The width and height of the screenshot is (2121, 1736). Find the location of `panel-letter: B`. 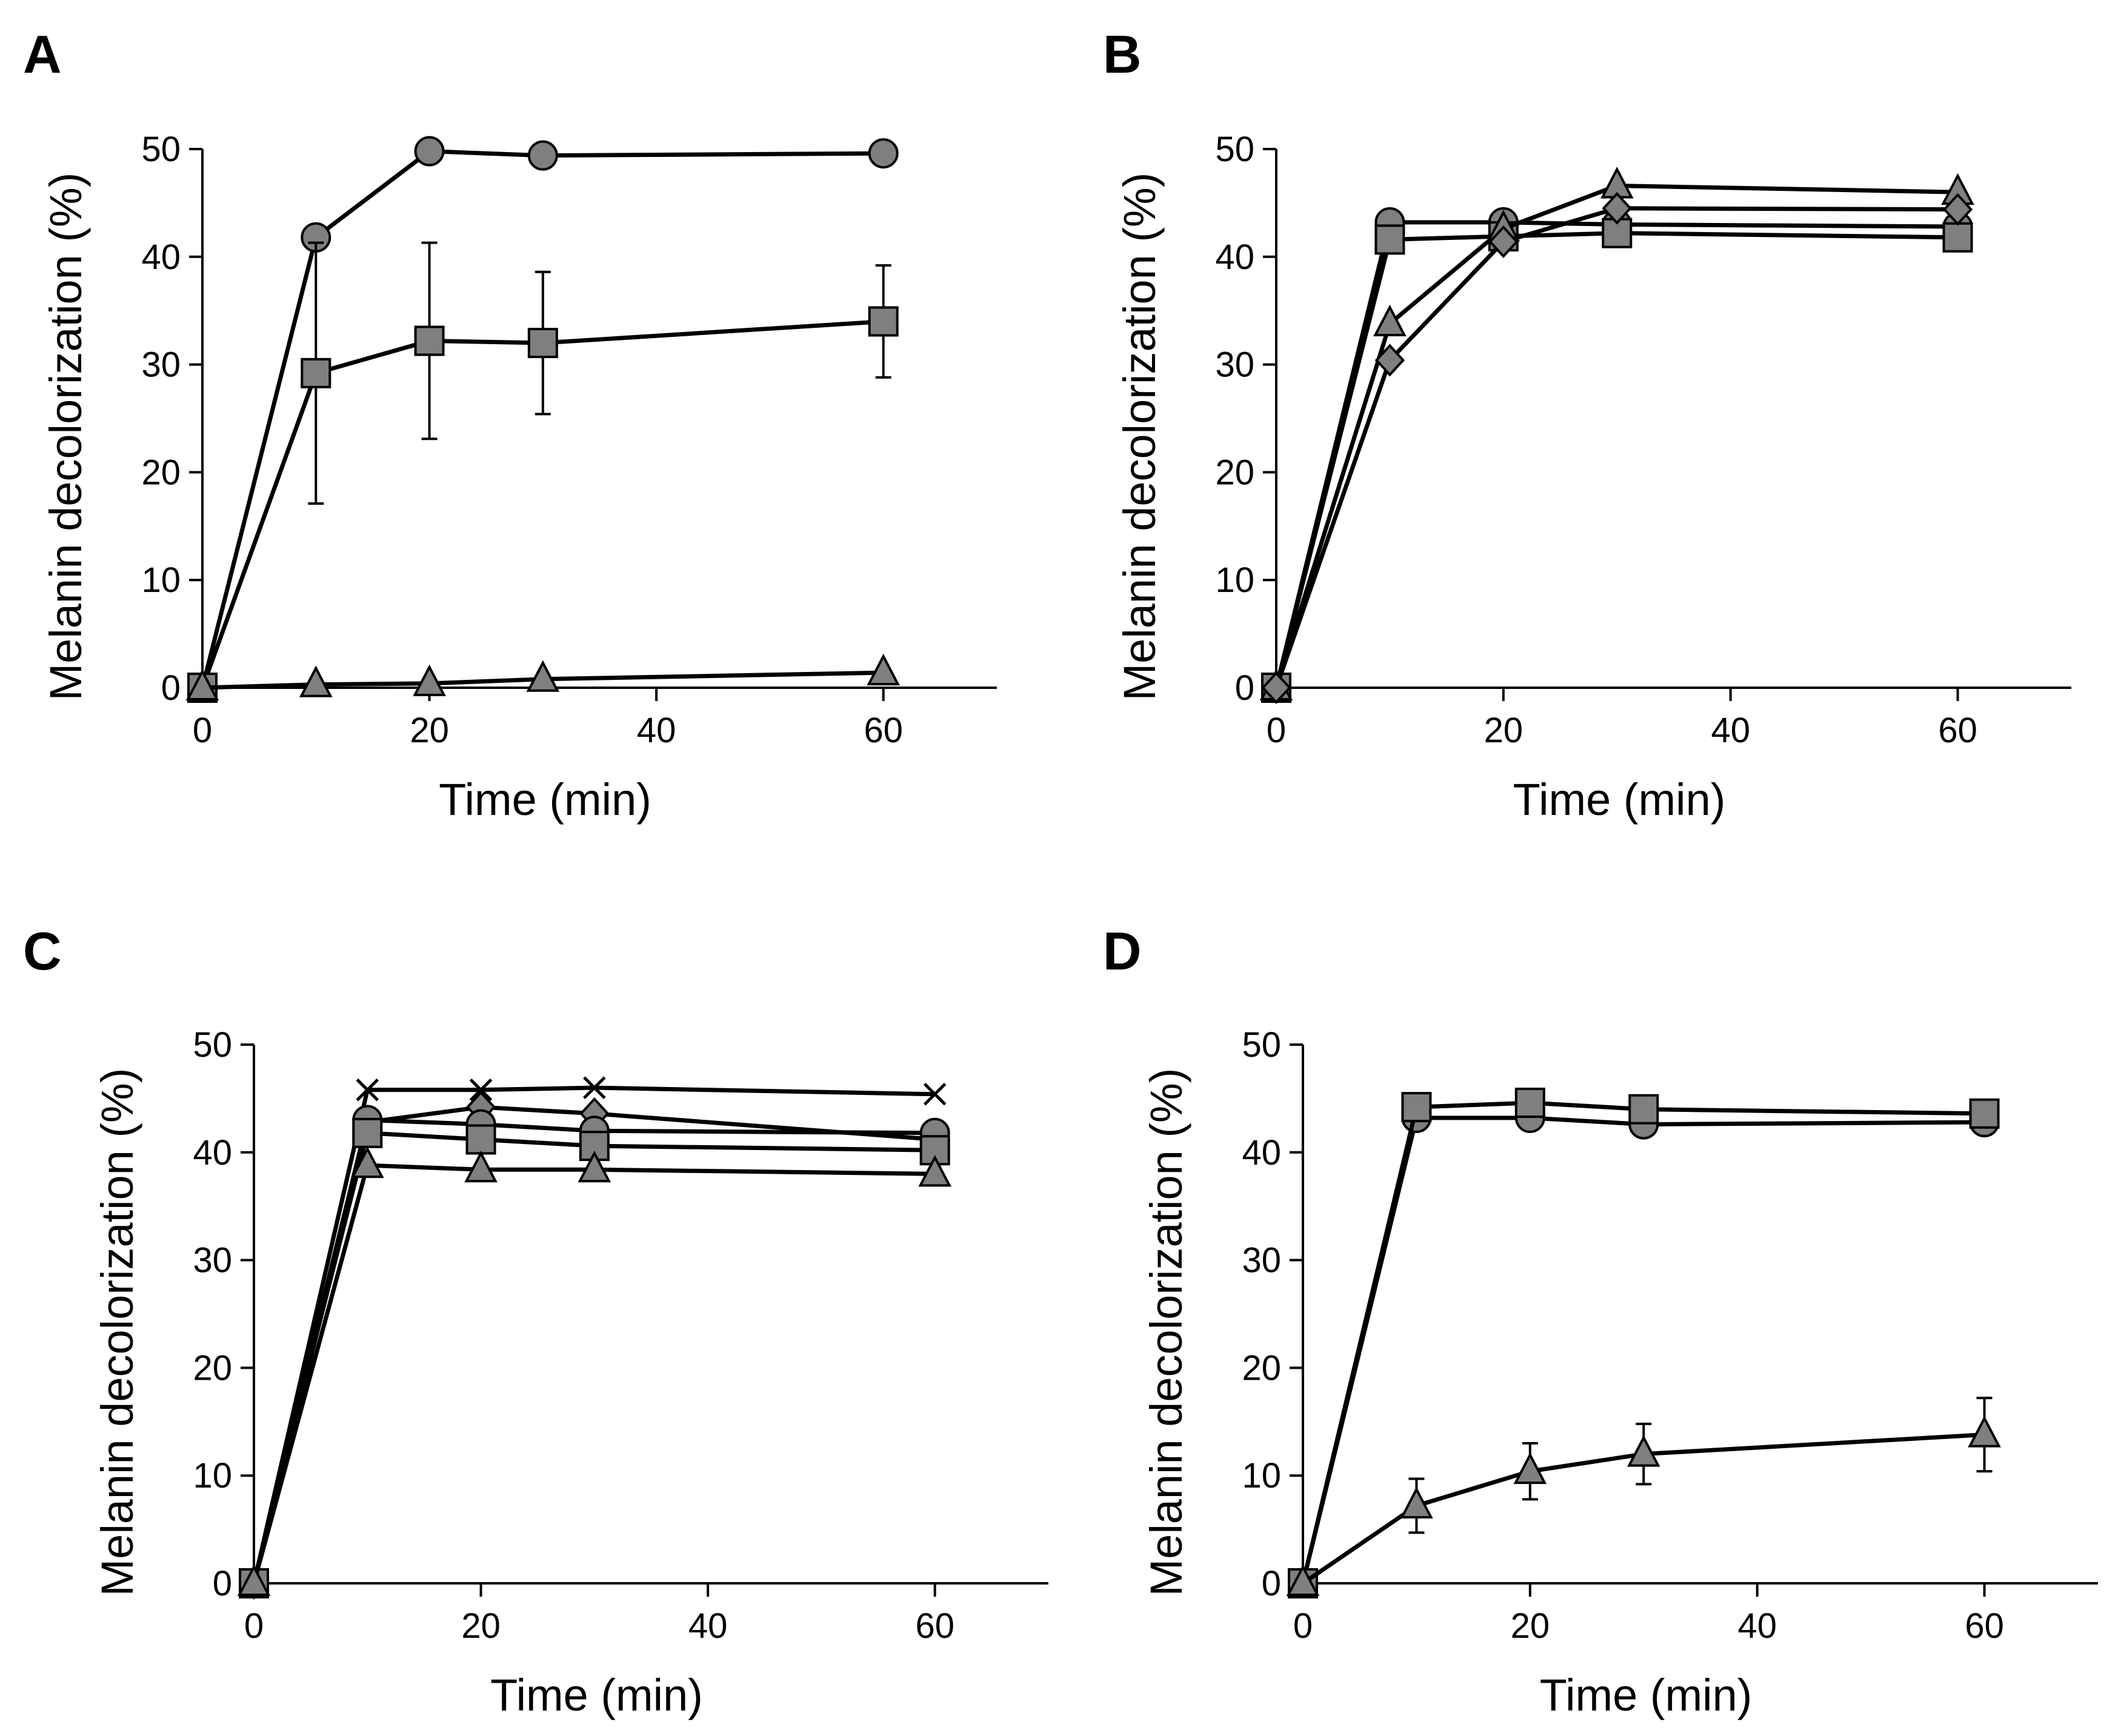

panel-letter: B is located at coordinates (1122, 54).